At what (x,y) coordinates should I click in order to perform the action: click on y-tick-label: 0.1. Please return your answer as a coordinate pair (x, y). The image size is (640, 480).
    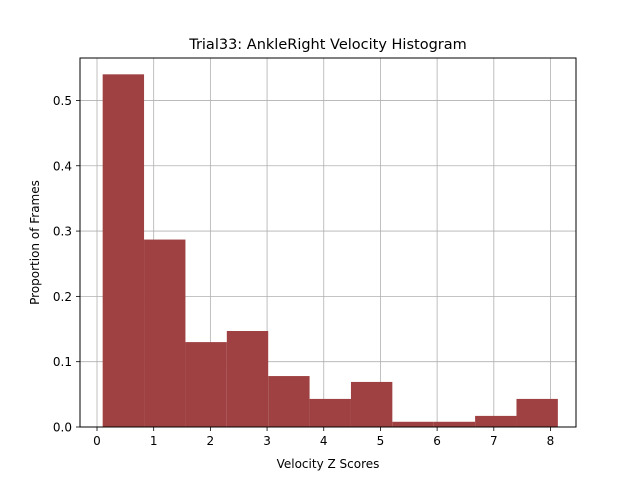
    Looking at the image, I should click on (62, 362).